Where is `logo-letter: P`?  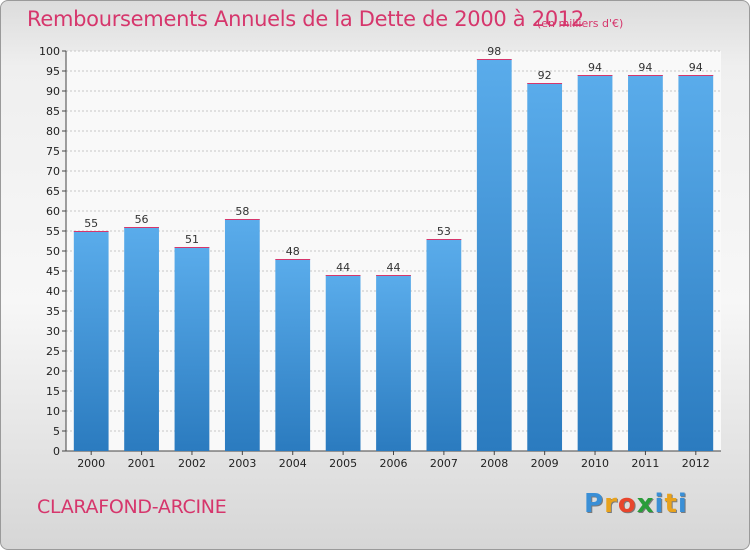
logo-letter: P is located at coordinates (594, 504).